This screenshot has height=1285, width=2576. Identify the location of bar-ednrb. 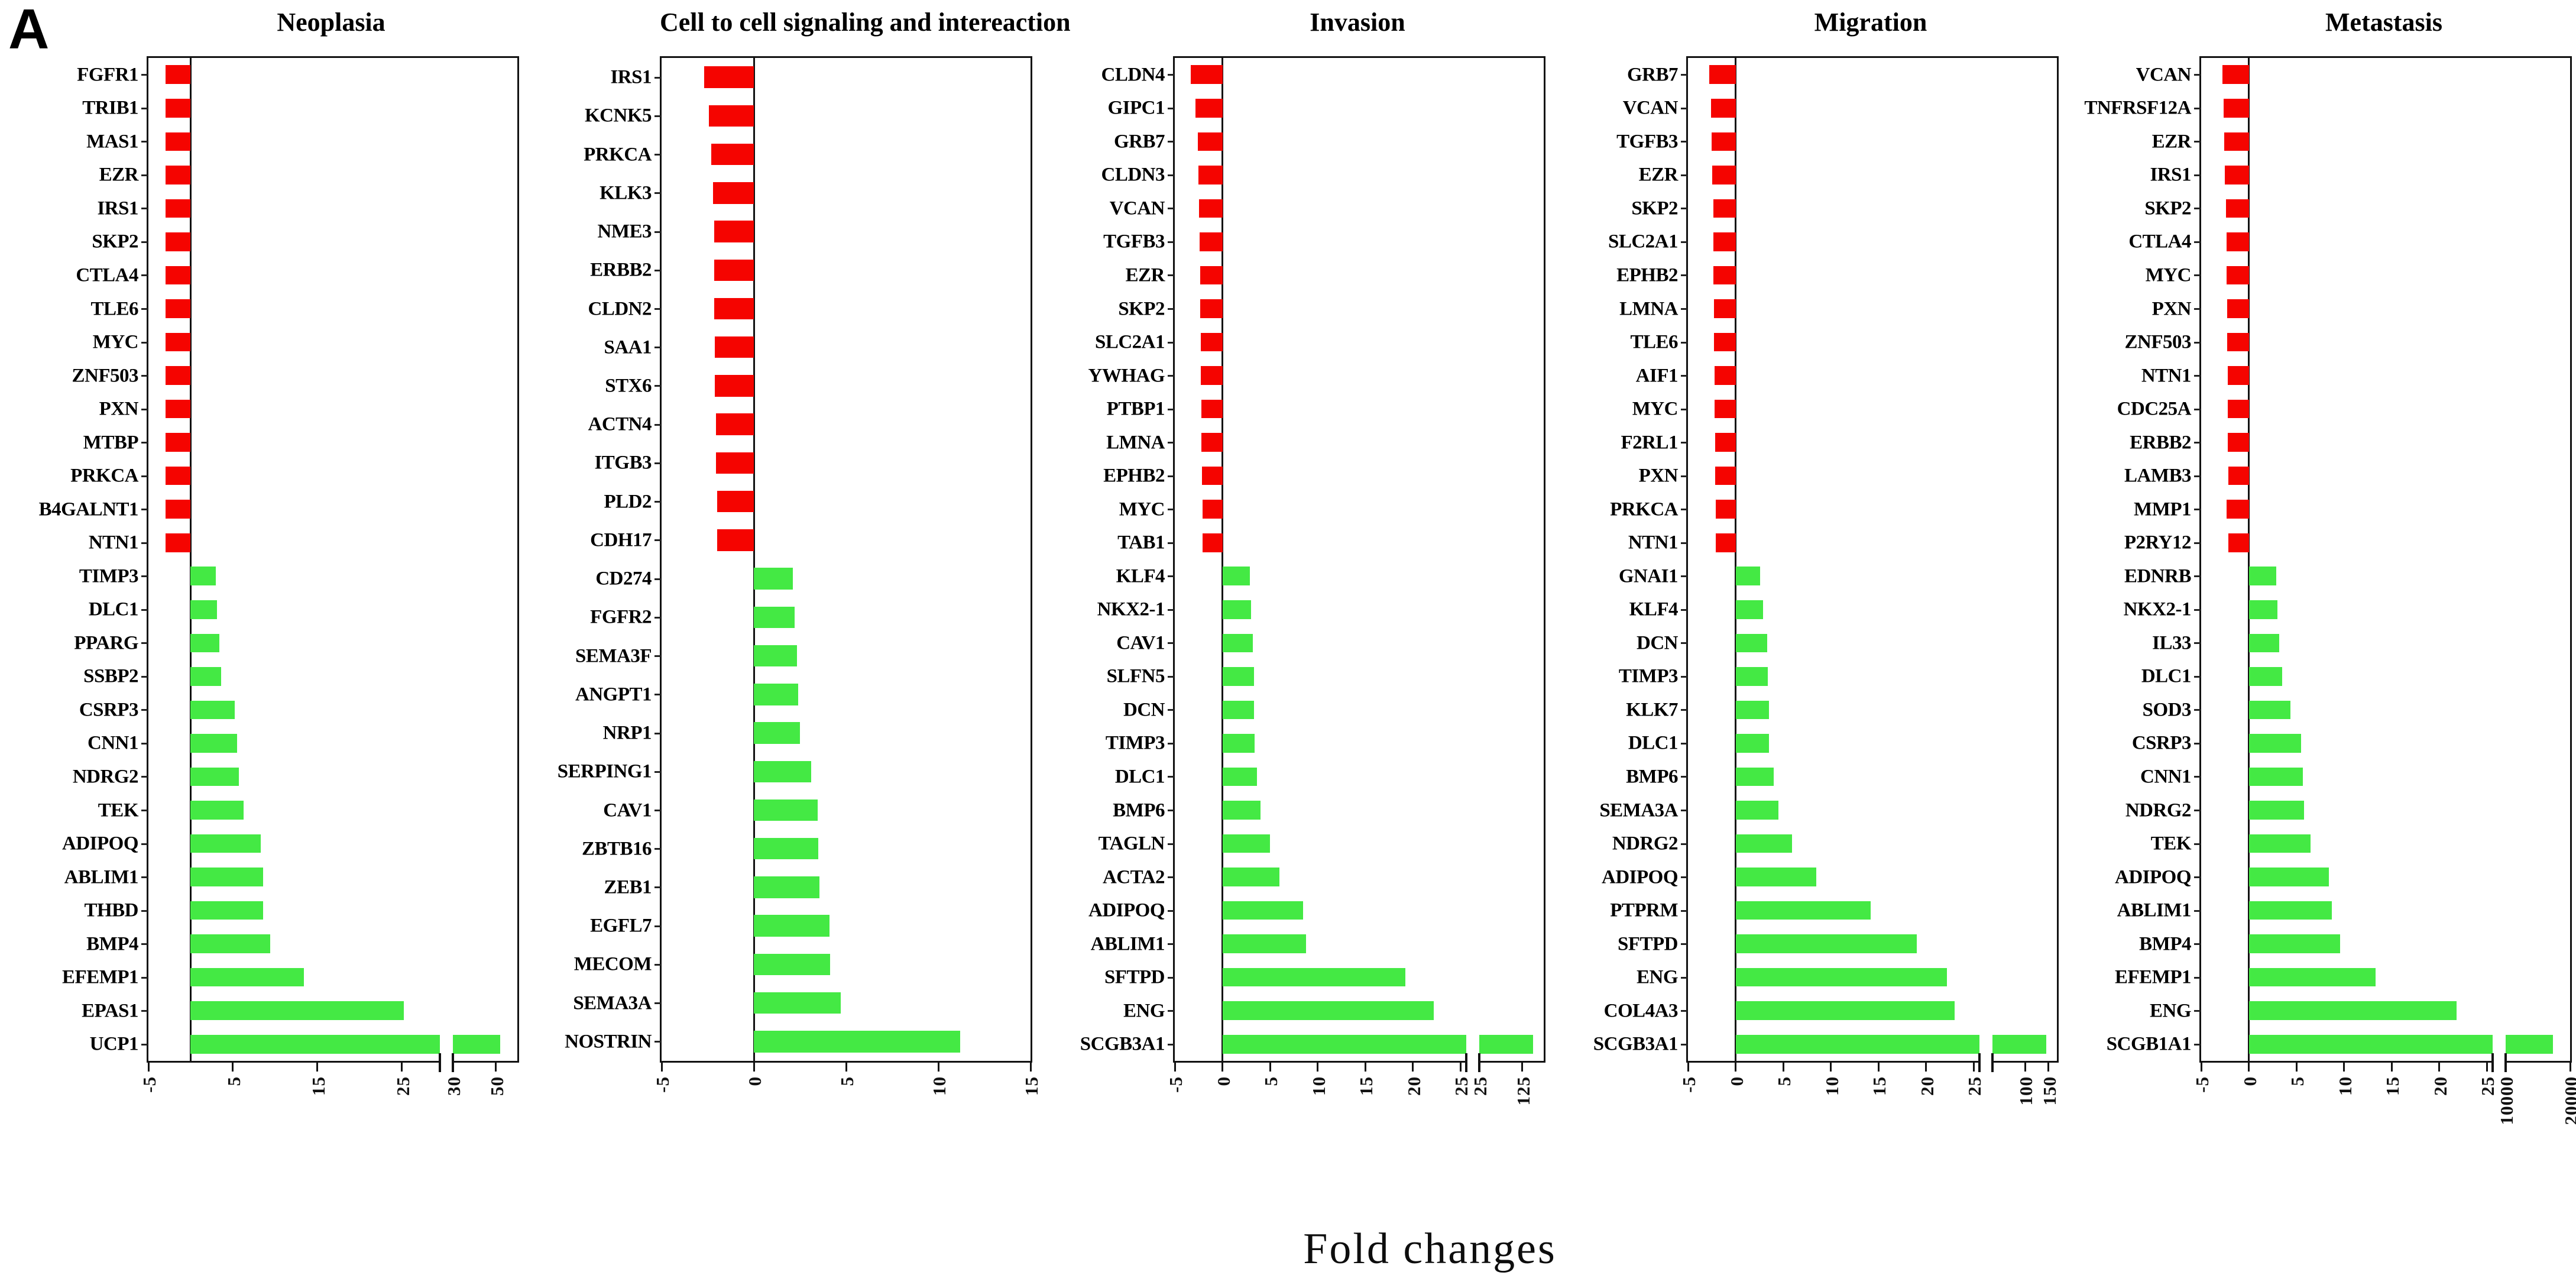
(2262, 576).